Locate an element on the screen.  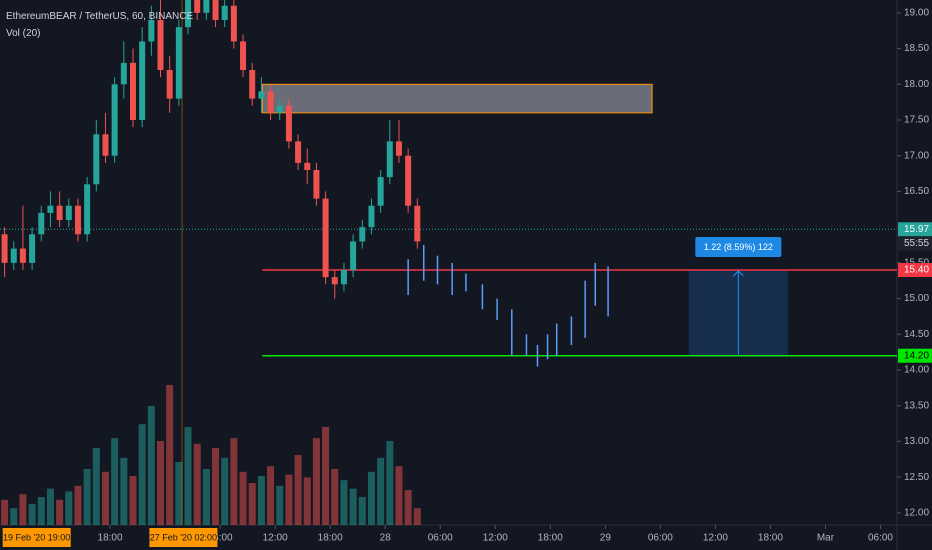
last-price-box is located at coordinates (915, 229).